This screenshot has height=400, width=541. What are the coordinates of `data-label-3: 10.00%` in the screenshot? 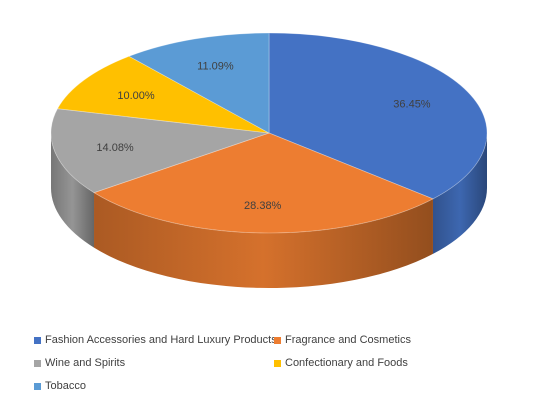 It's located at (136, 96).